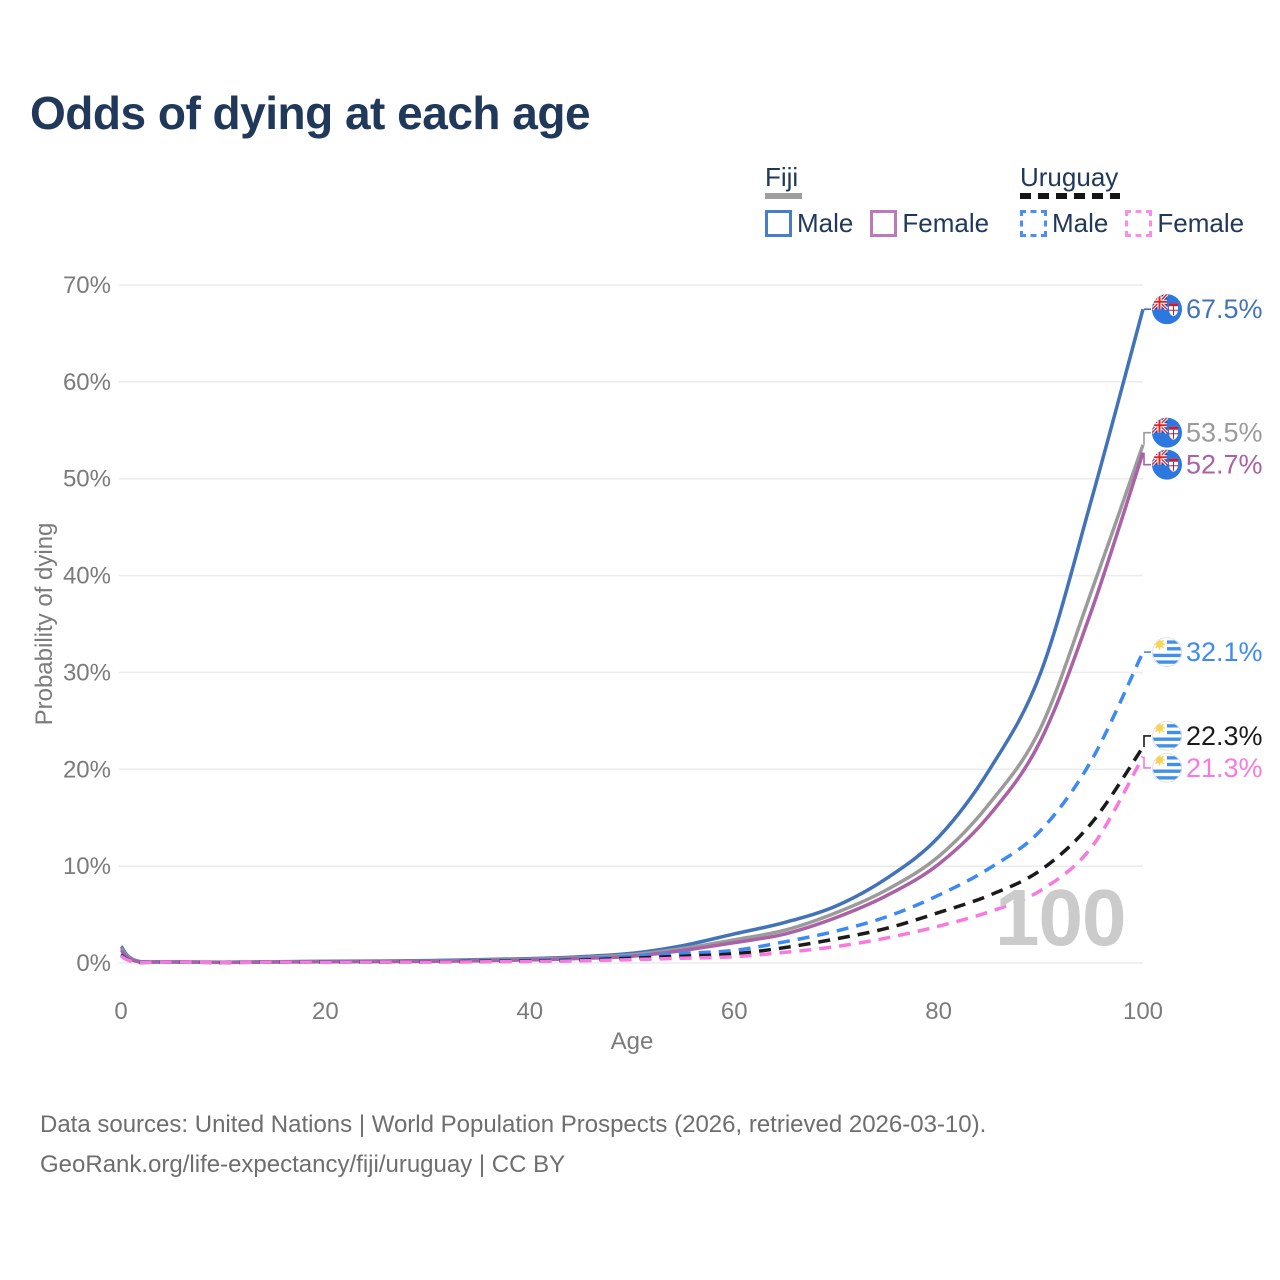 The image size is (1280, 1280). I want to click on legend-group-fiji: Fiji Male Female, so click(885, 201).